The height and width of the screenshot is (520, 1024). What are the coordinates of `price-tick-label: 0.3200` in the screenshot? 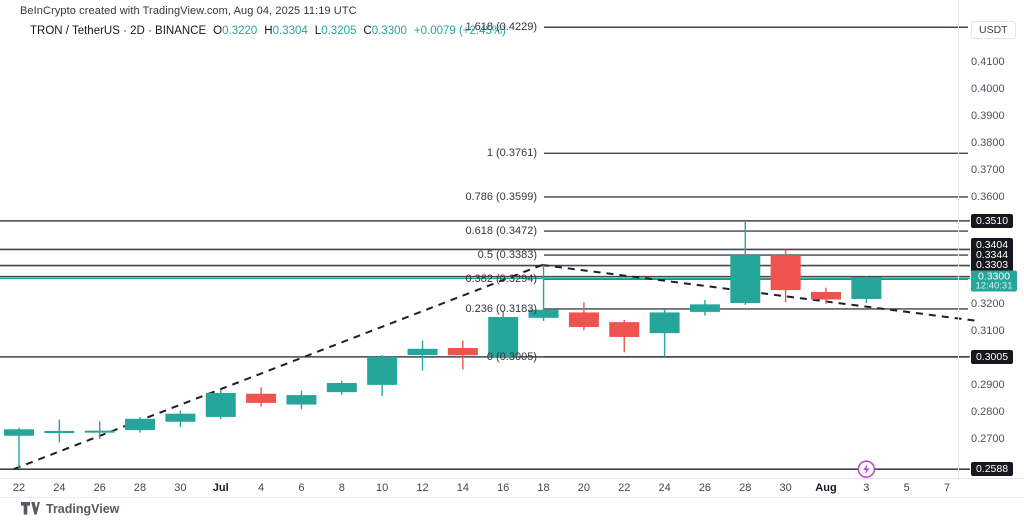 It's located at (988, 304).